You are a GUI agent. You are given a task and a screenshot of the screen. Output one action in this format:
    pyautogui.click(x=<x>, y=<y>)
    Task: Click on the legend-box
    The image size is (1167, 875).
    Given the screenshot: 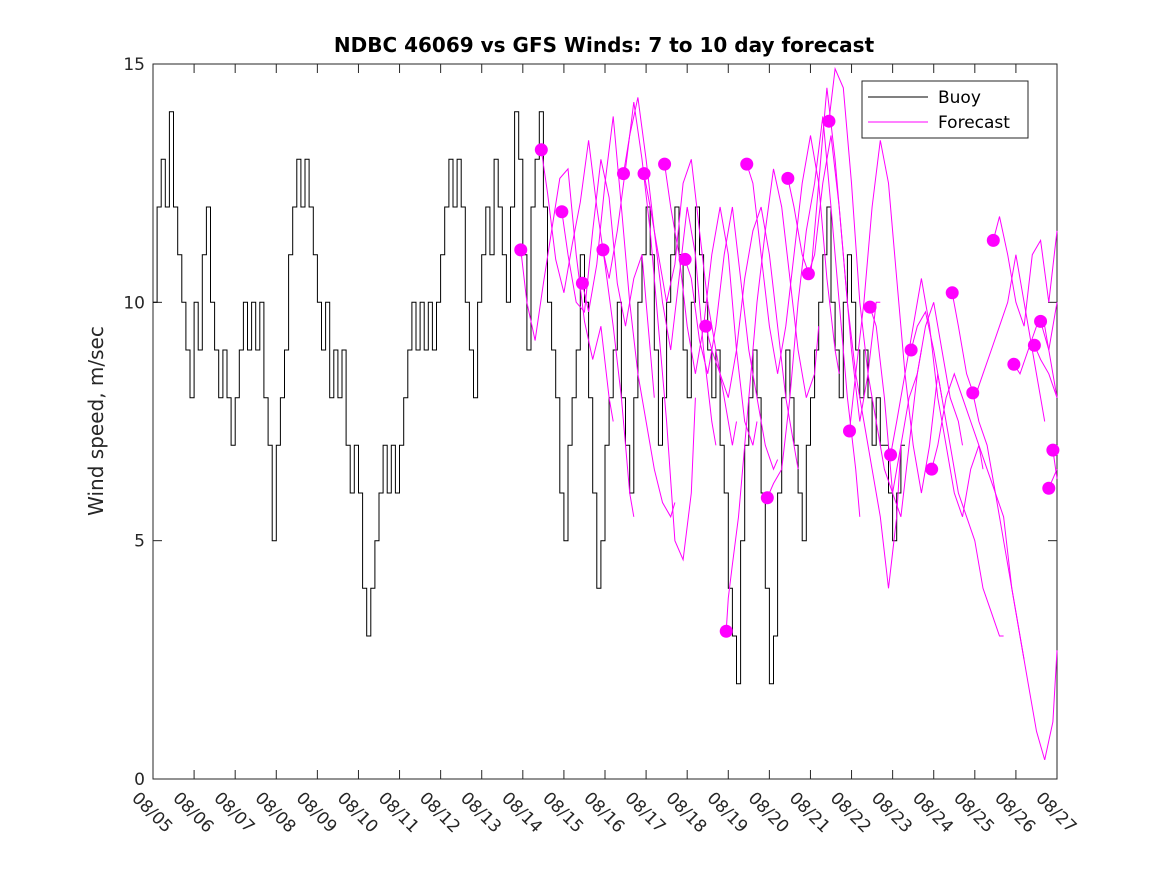 What is the action you would take?
    pyautogui.click(x=945, y=109)
    